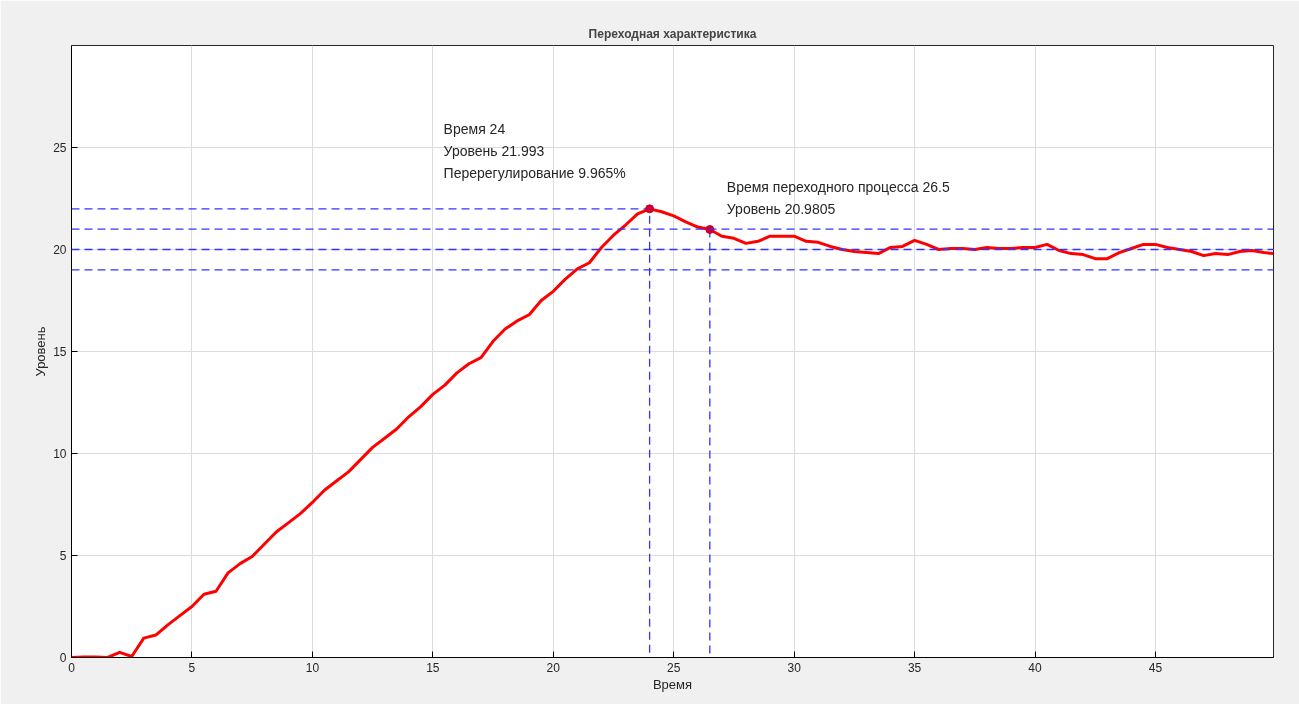  Describe the element at coordinates (60, 148) in the screenshot. I see `y-tick-label: 25` at that location.